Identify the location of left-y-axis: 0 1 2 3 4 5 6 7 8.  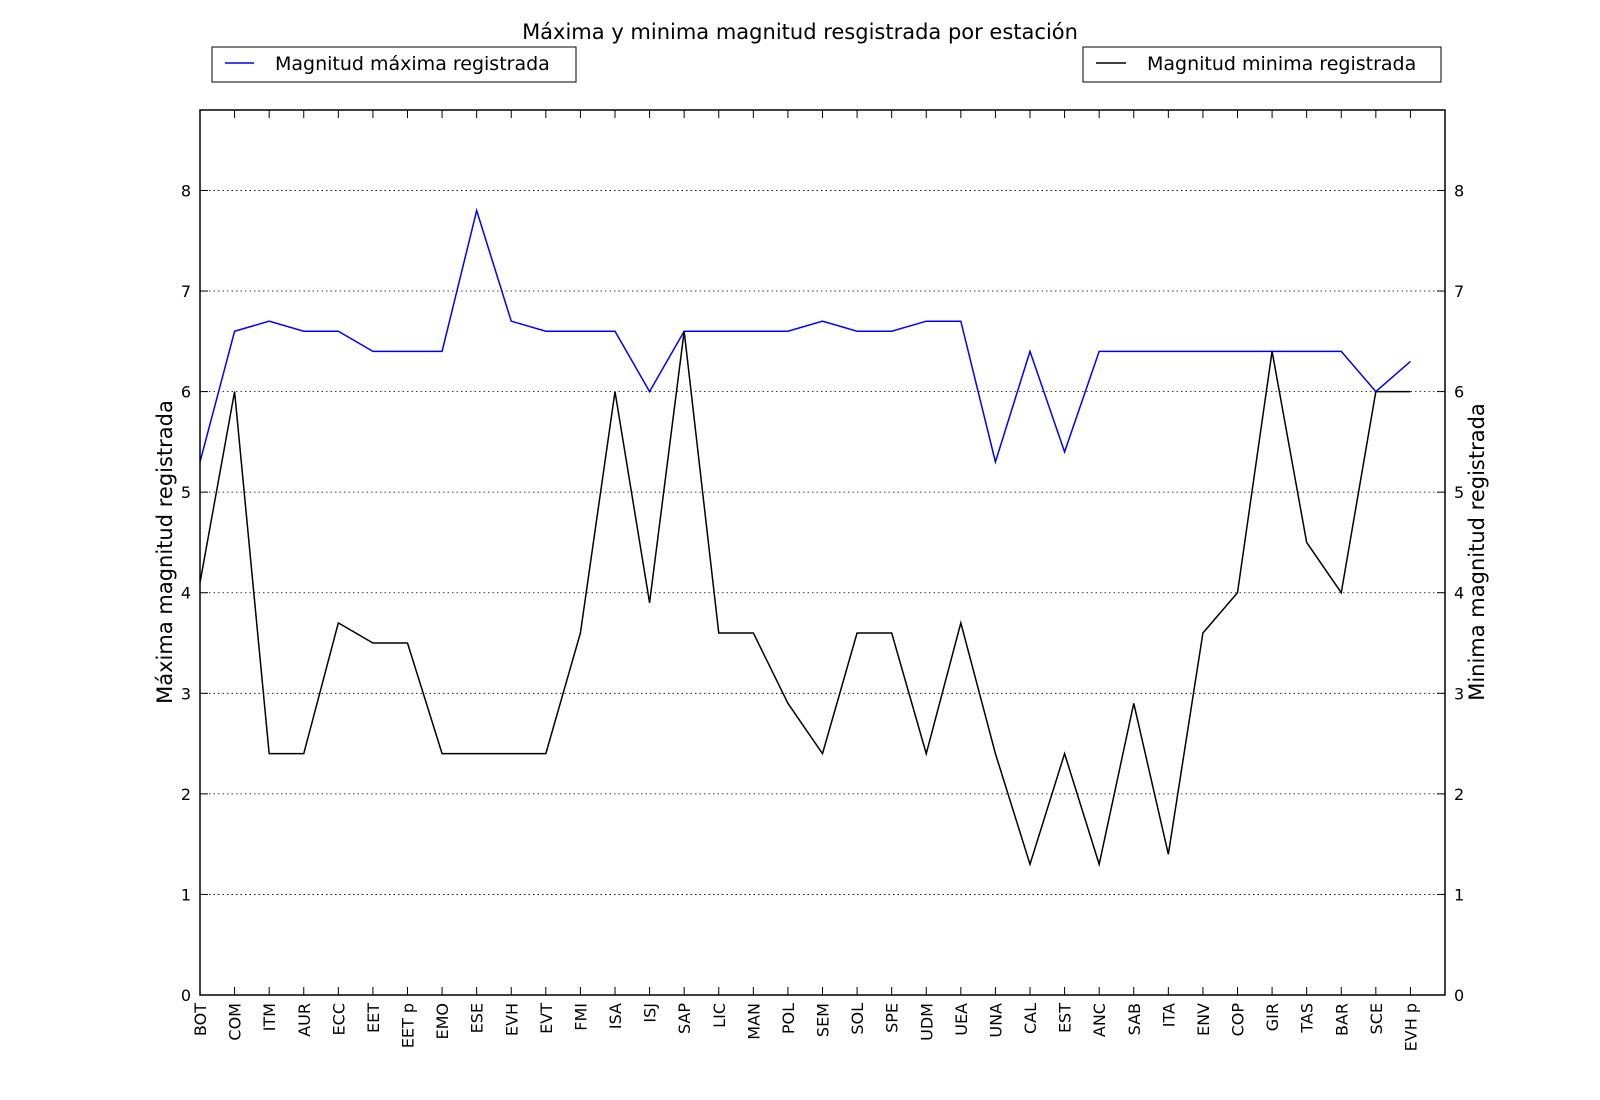
(194, 593).